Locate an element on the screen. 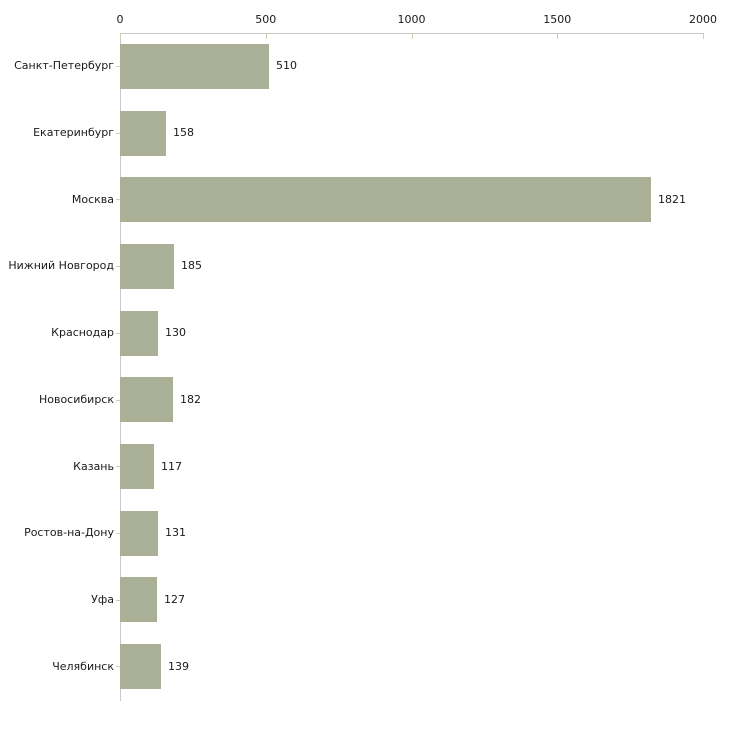  category-label: Уфа is located at coordinates (102, 599).